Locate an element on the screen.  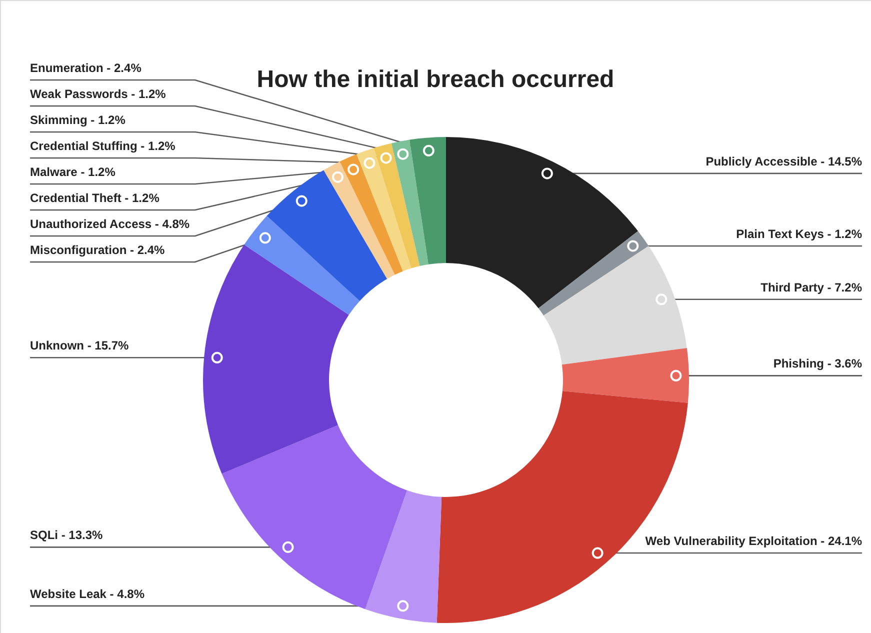
slice-label: Enumeration - 2.4% is located at coordinates (86, 68).